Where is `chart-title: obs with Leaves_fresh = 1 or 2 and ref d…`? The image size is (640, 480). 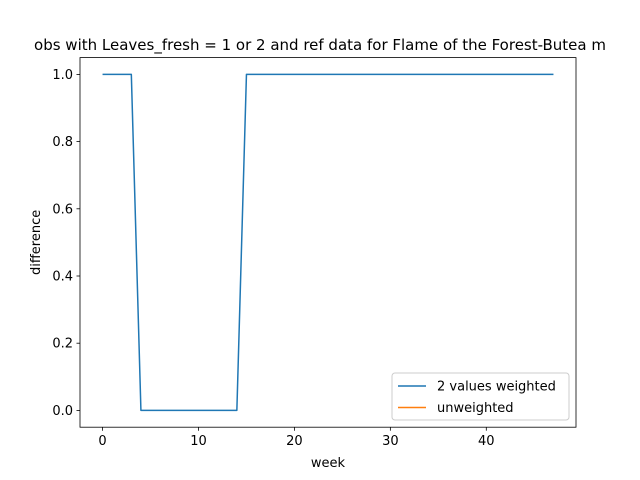 chart-title: obs with Leaves_fresh = 1 or 2 and ref d… is located at coordinates (320, 45).